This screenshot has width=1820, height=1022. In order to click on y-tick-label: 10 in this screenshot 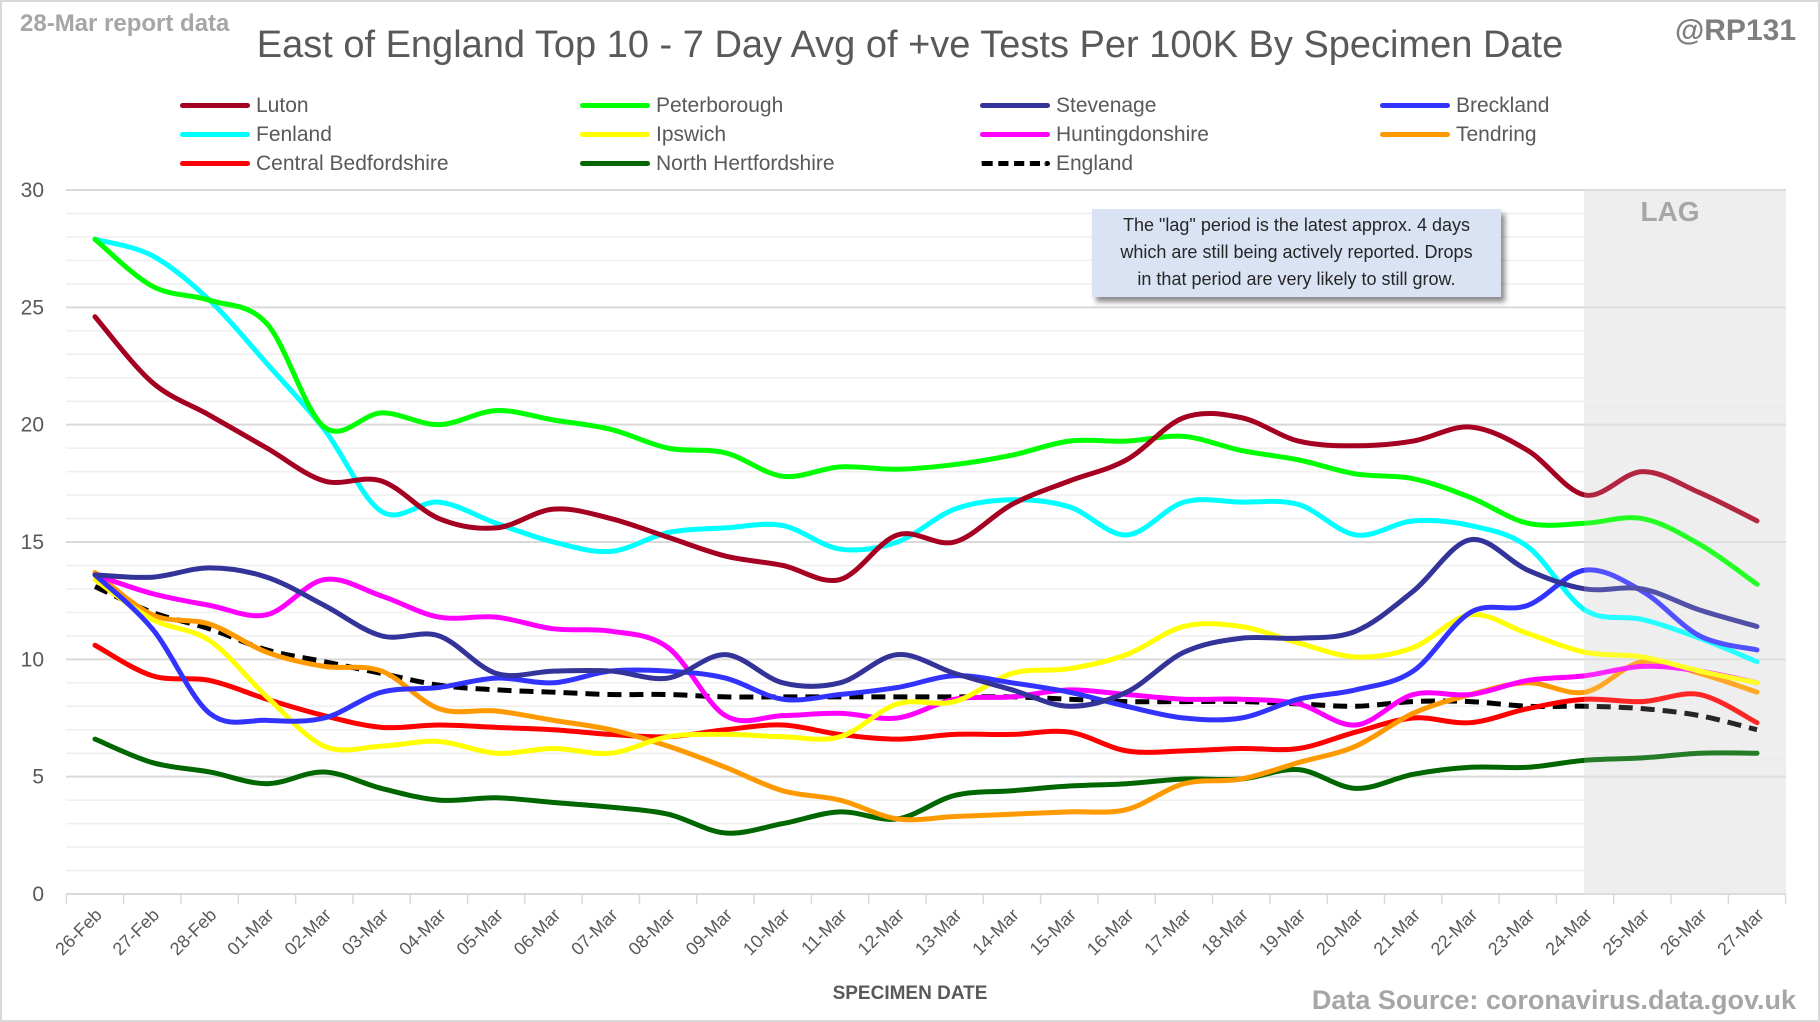, I will do `click(32, 659)`.